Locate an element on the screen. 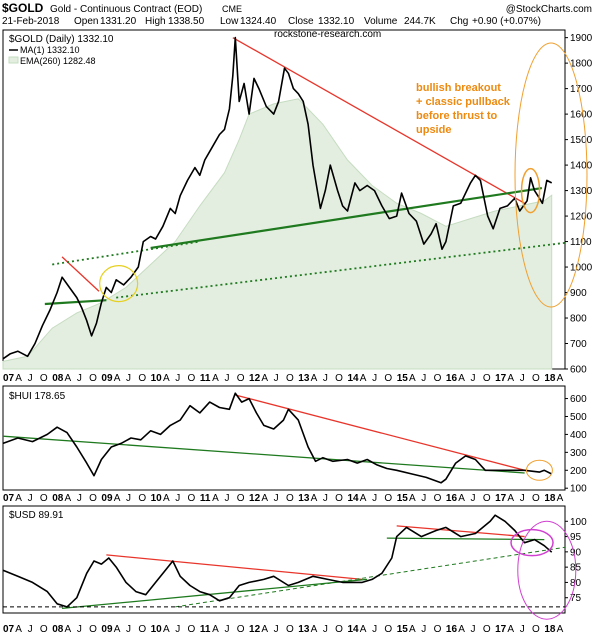  hui-ytick-label-600: 600 is located at coordinates (578, 399).